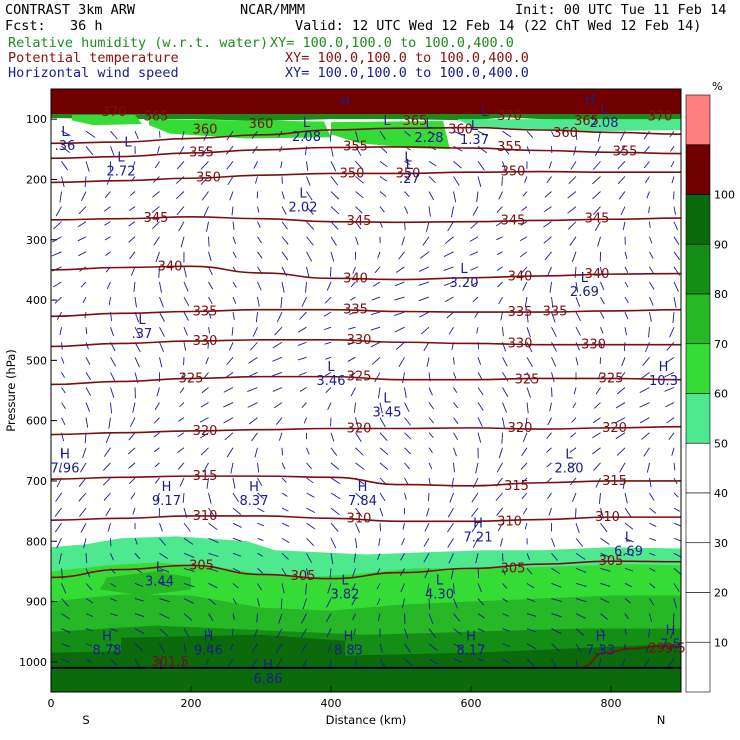 Image resolution: width=740 pixels, height=740 pixels. Describe the element at coordinates (471, 651) in the screenshot. I see `wind-extremum-value: 8.17` at that location.